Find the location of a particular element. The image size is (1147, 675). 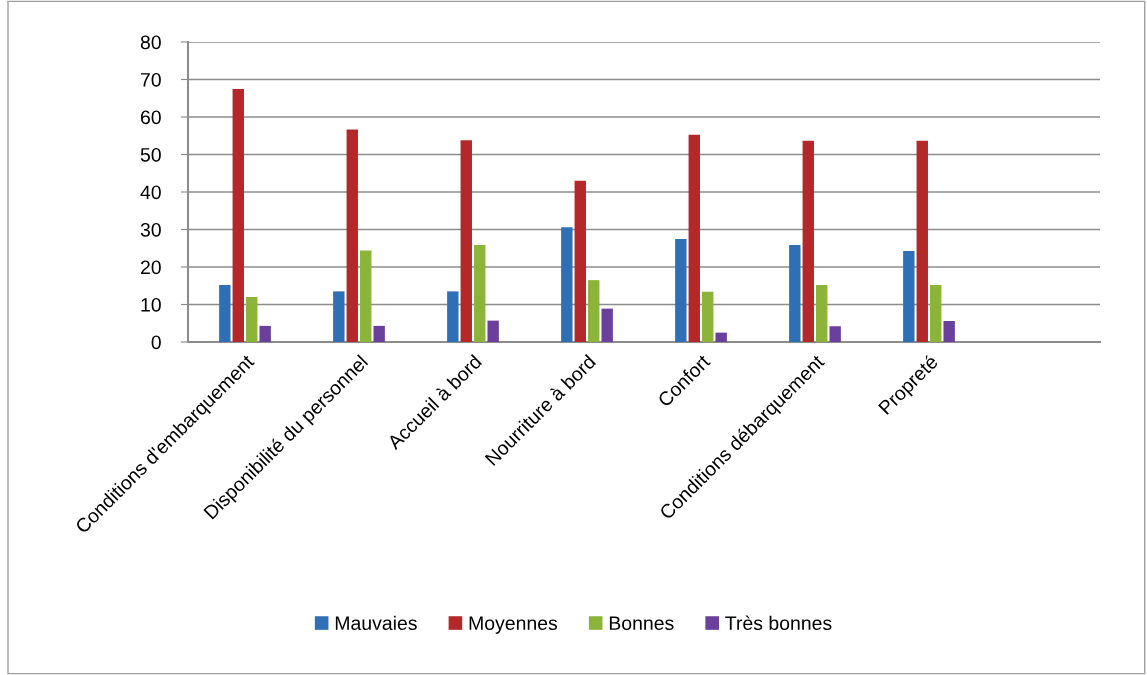

y-tick-label: 40 is located at coordinates (150, 192).